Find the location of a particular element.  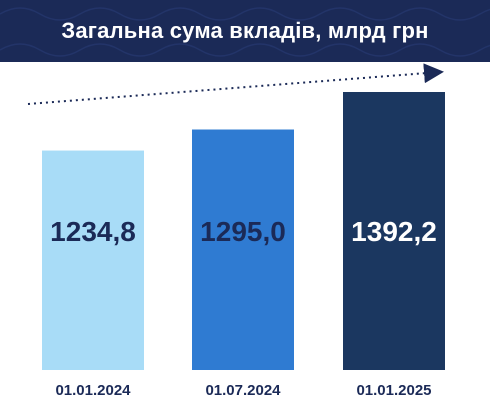

chart-title: Загальна сума вкладів, млрд грн is located at coordinates (245, 30).